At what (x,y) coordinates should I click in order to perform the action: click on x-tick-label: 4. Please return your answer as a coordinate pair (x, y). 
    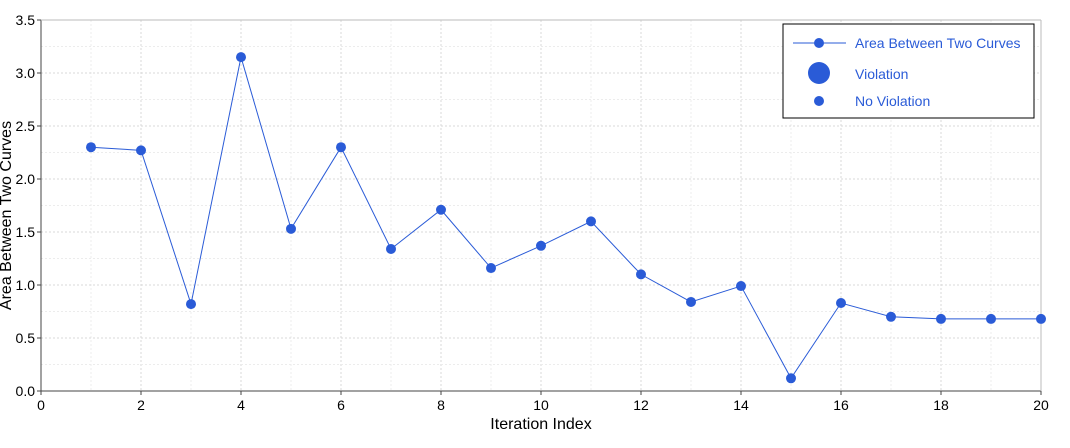
    Looking at the image, I should click on (241, 405).